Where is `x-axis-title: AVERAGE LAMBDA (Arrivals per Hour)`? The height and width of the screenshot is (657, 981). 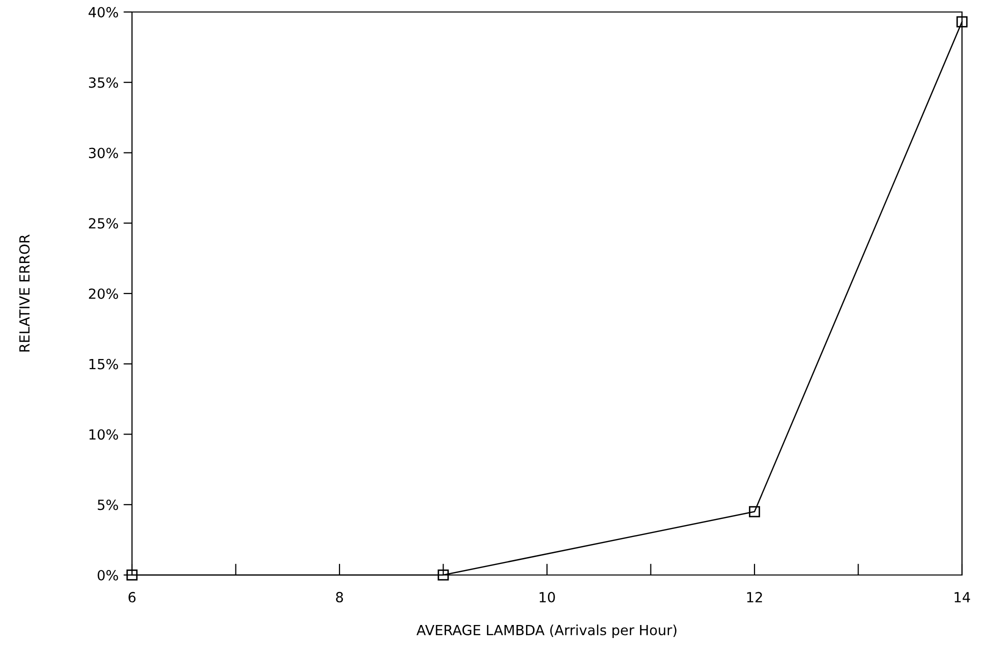 x-axis-title: AVERAGE LAMBDA (Arrivals per Hour) is located at coordinates (546, 631).